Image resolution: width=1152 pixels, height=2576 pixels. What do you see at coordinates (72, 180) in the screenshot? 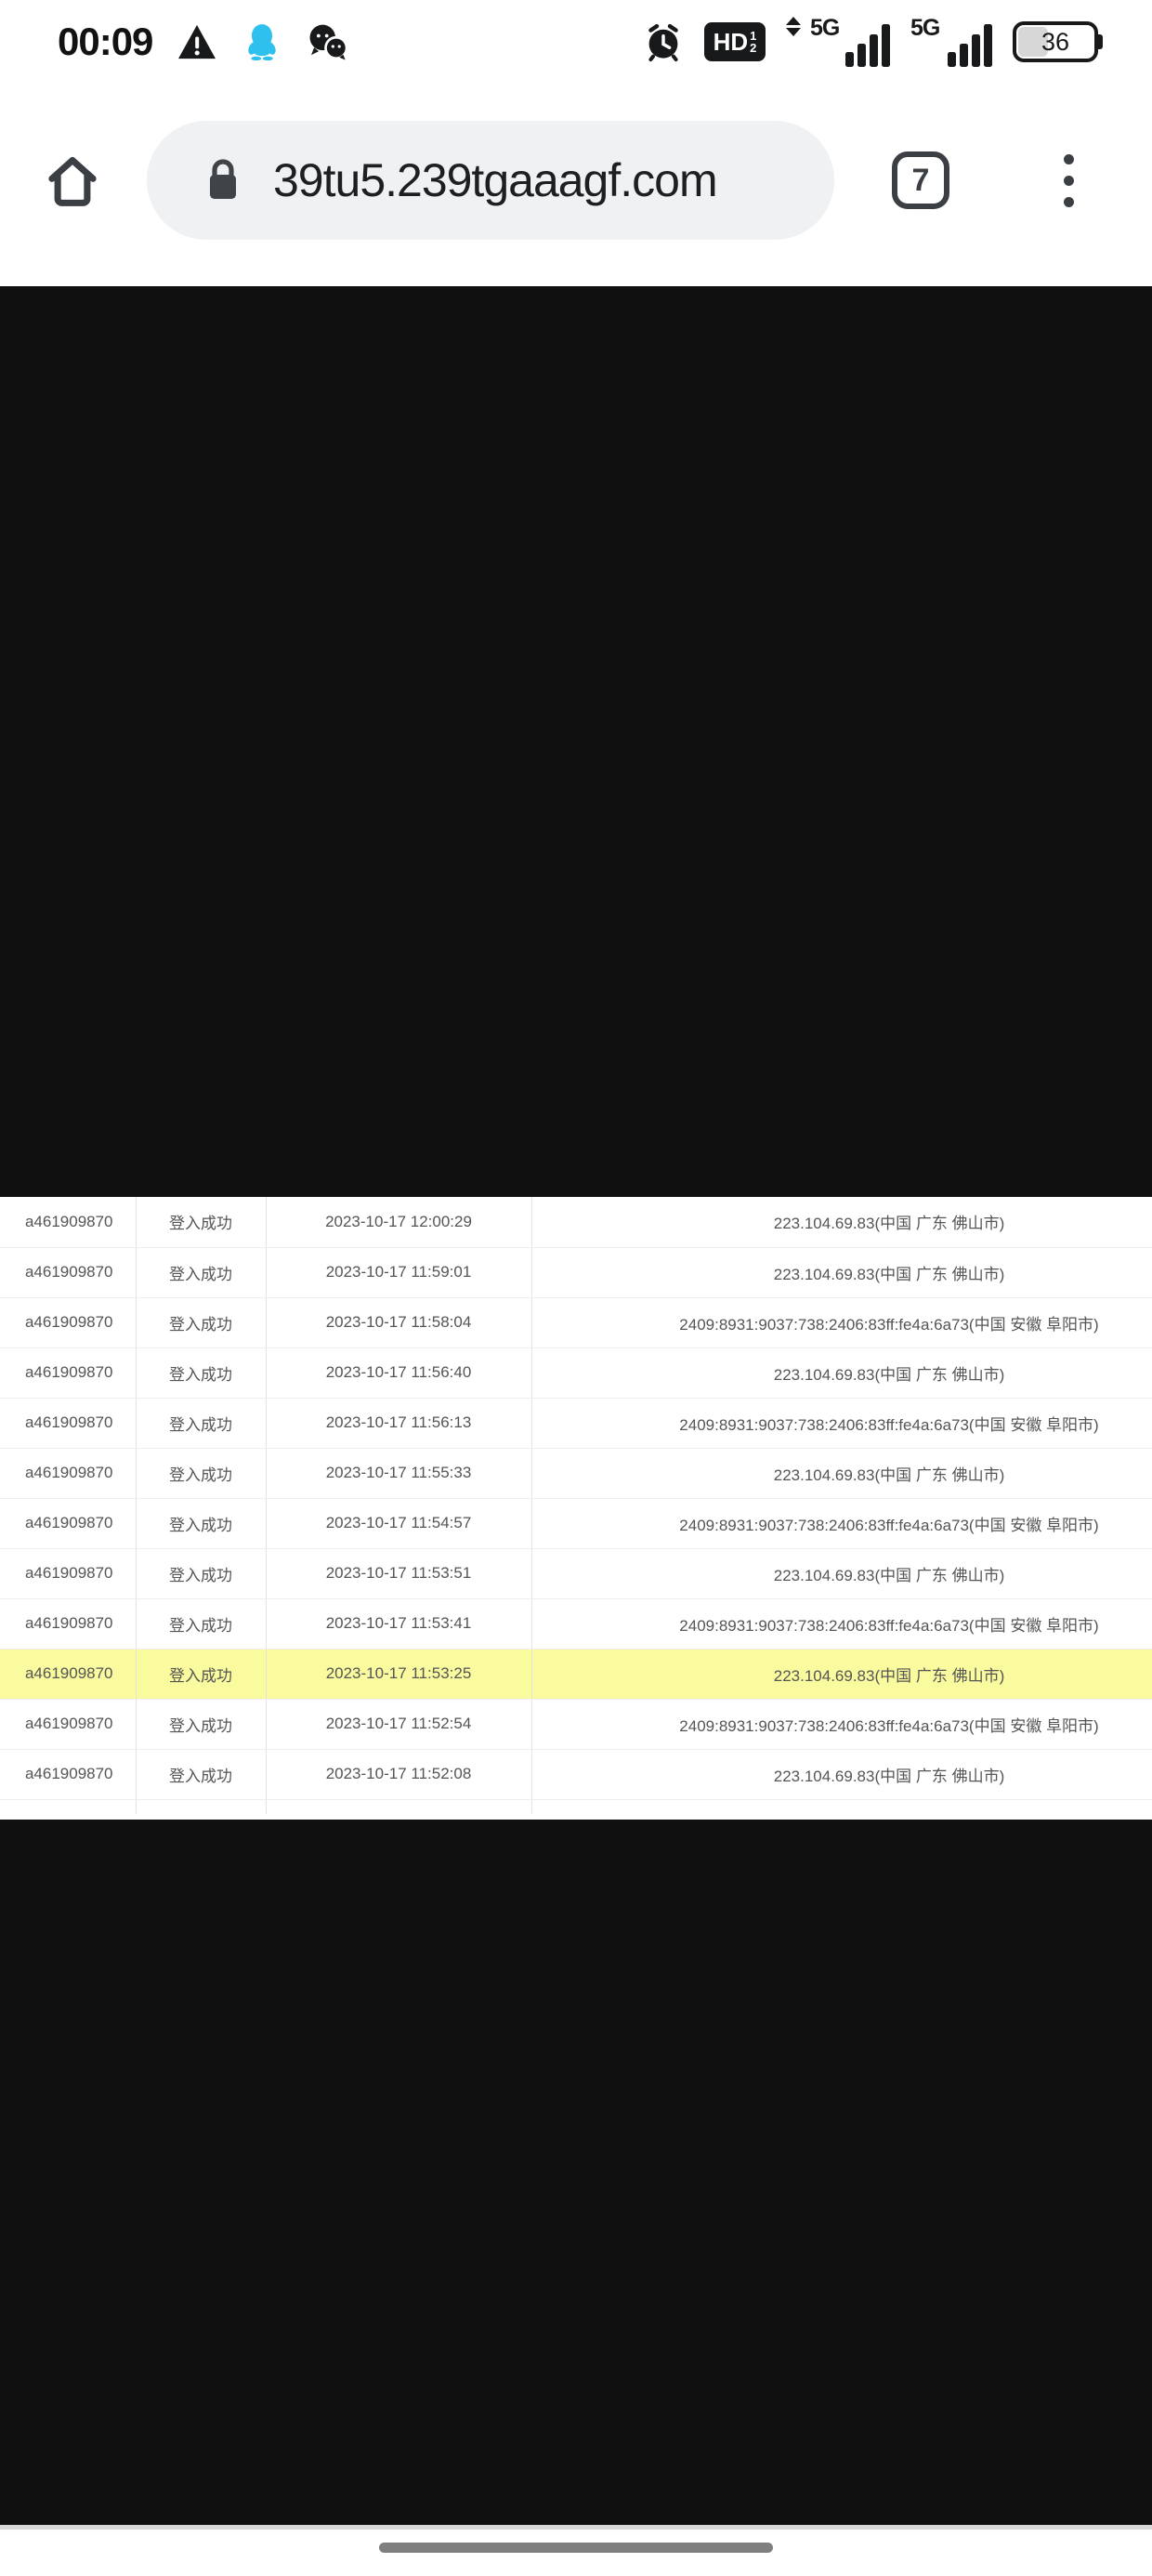
I see `home-button` at bounding box center [72, 180].